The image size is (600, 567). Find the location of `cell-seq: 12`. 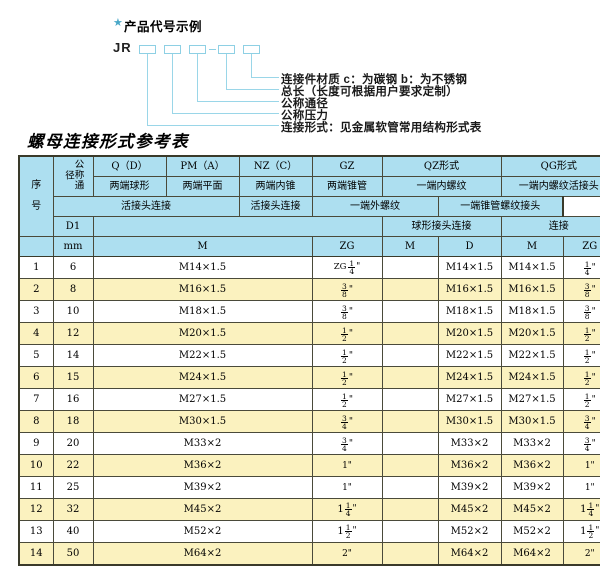

cell-seq: 12 is located at coordinates (36, 509).